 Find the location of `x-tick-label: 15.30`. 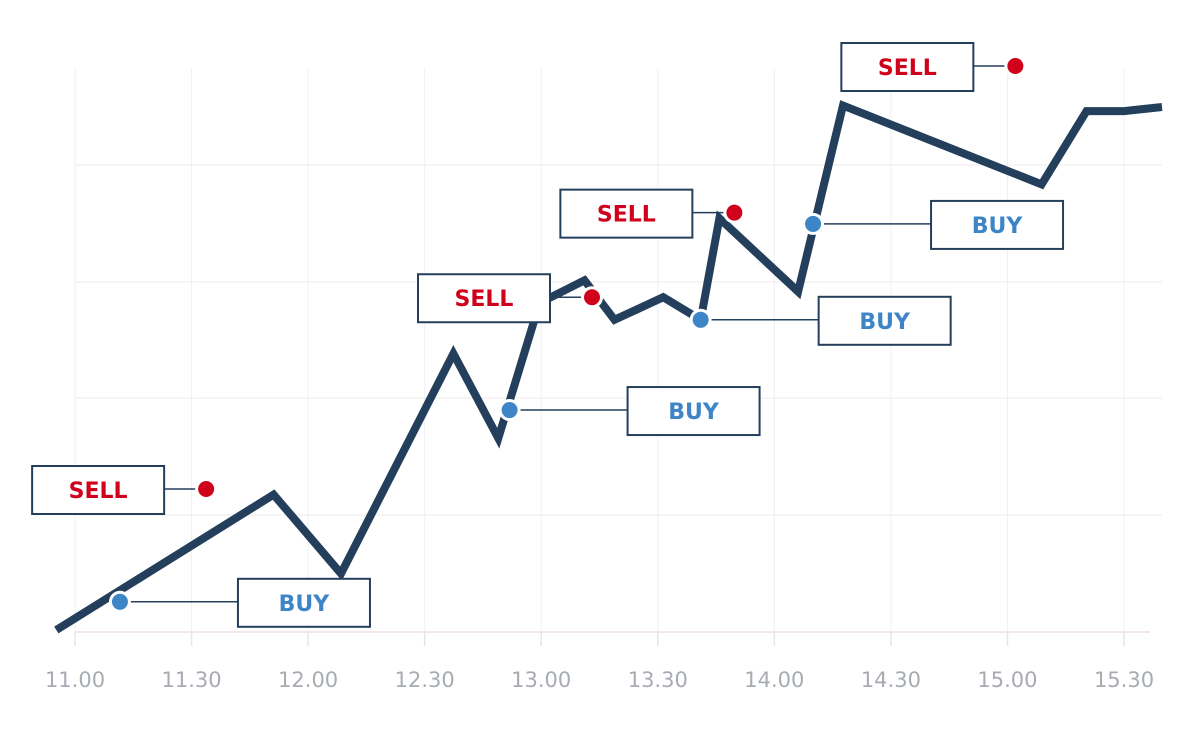

x-tick-label: 15.30 is located at coordinates (1124, 680).